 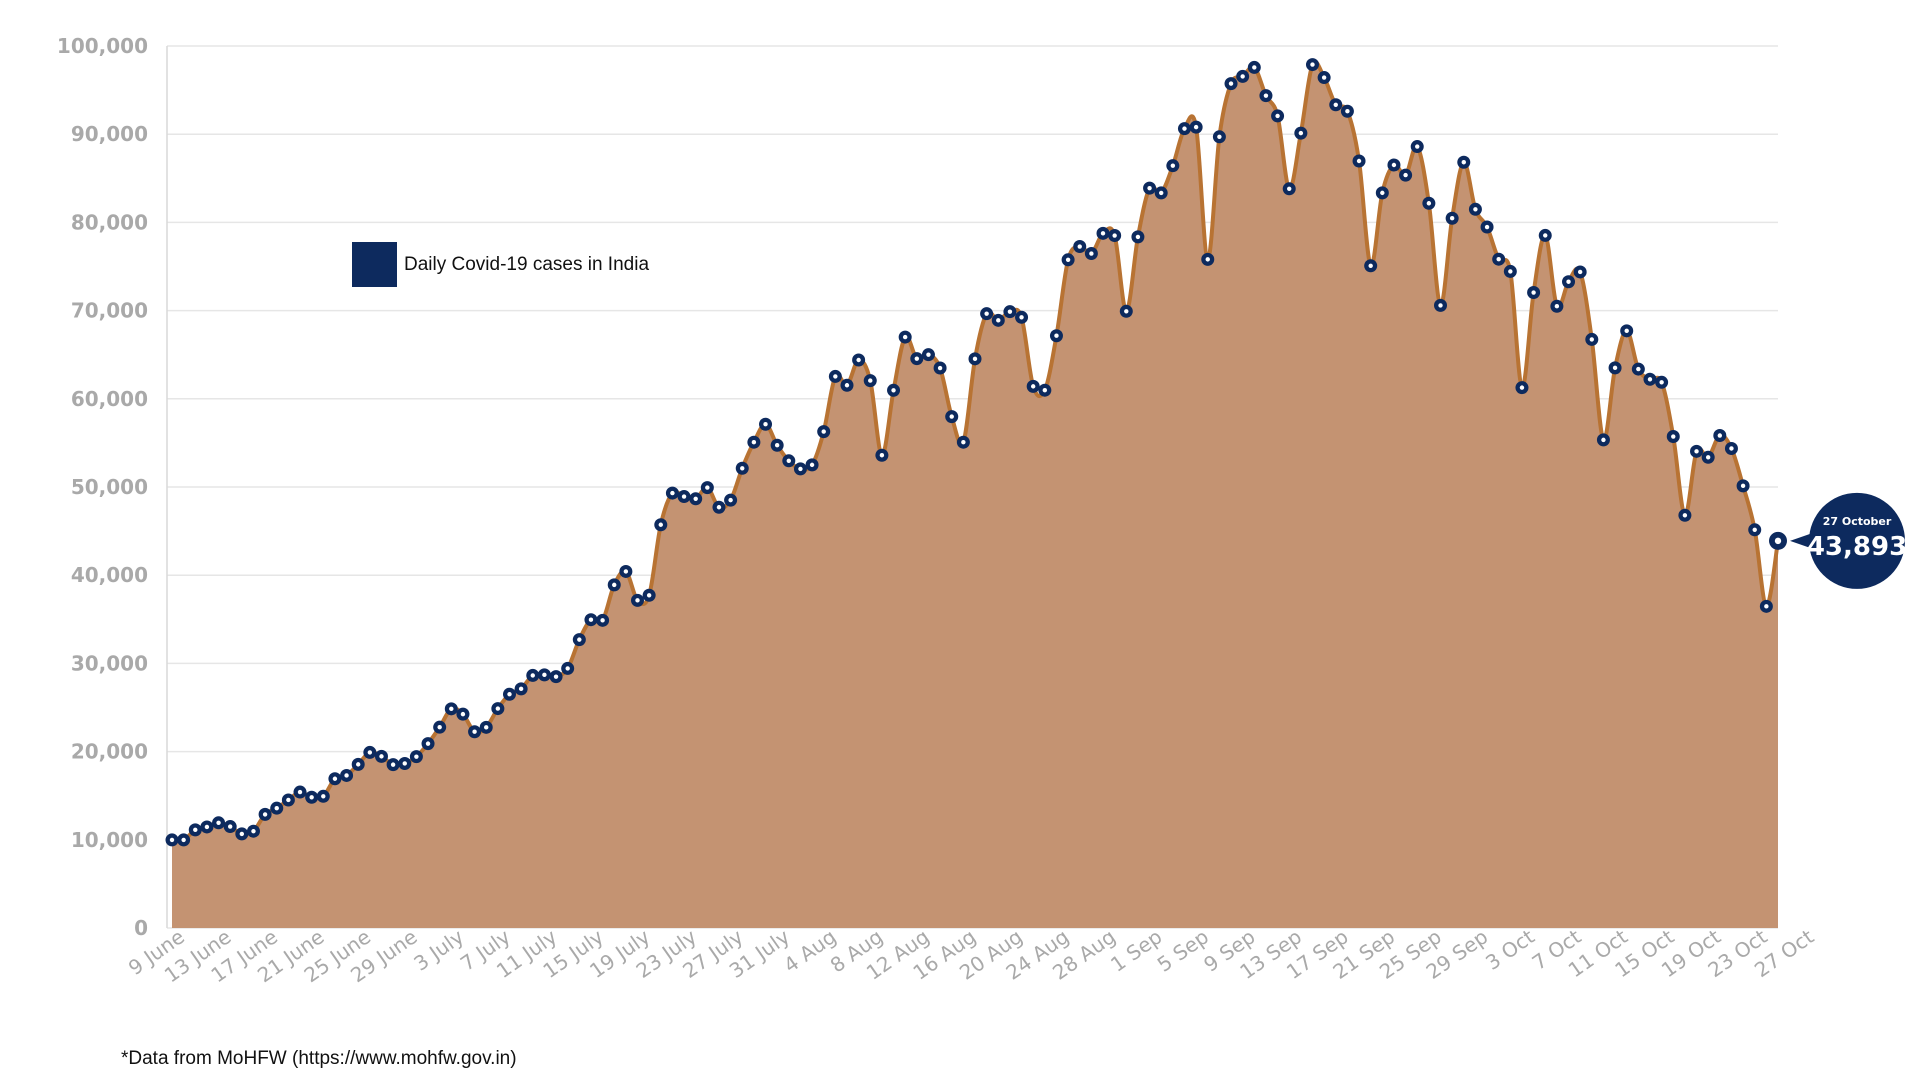 What do you see at coordinates (1510, 949) in the screenshot?
I see `x-tick-label: 3 Oct` at bounding box center [1510, 949].